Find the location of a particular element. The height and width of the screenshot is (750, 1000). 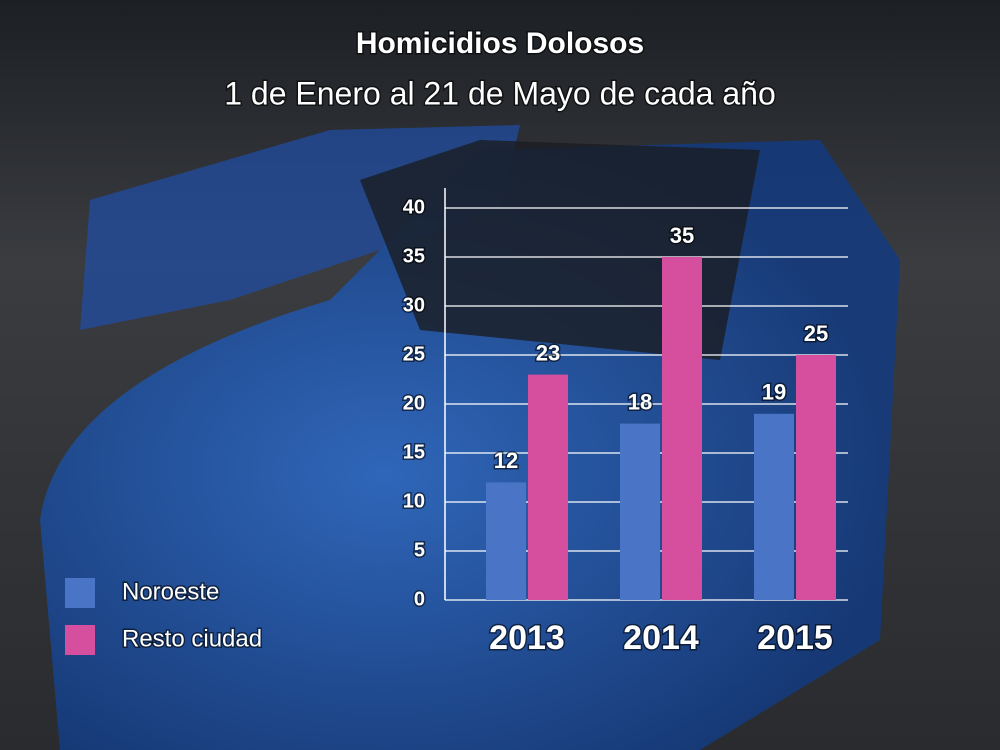

legend-label: Resto ciudad is located at coordinates (192, 638).